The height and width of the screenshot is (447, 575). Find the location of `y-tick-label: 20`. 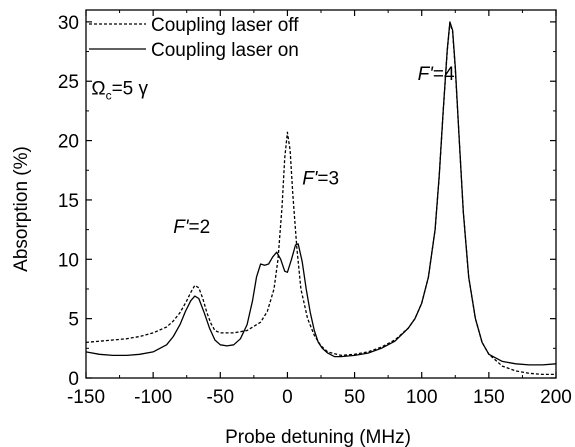

y-tick-label: 20 is located at coordinates (68, 142).